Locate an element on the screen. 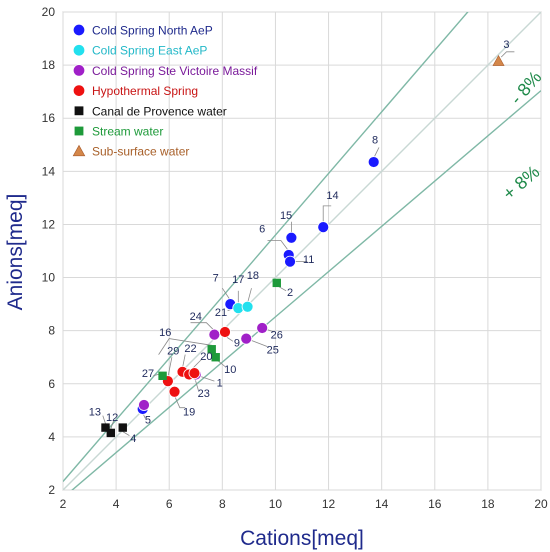 The image size is (550, 552). point-label: 14 is located at coordinates (332, 196).